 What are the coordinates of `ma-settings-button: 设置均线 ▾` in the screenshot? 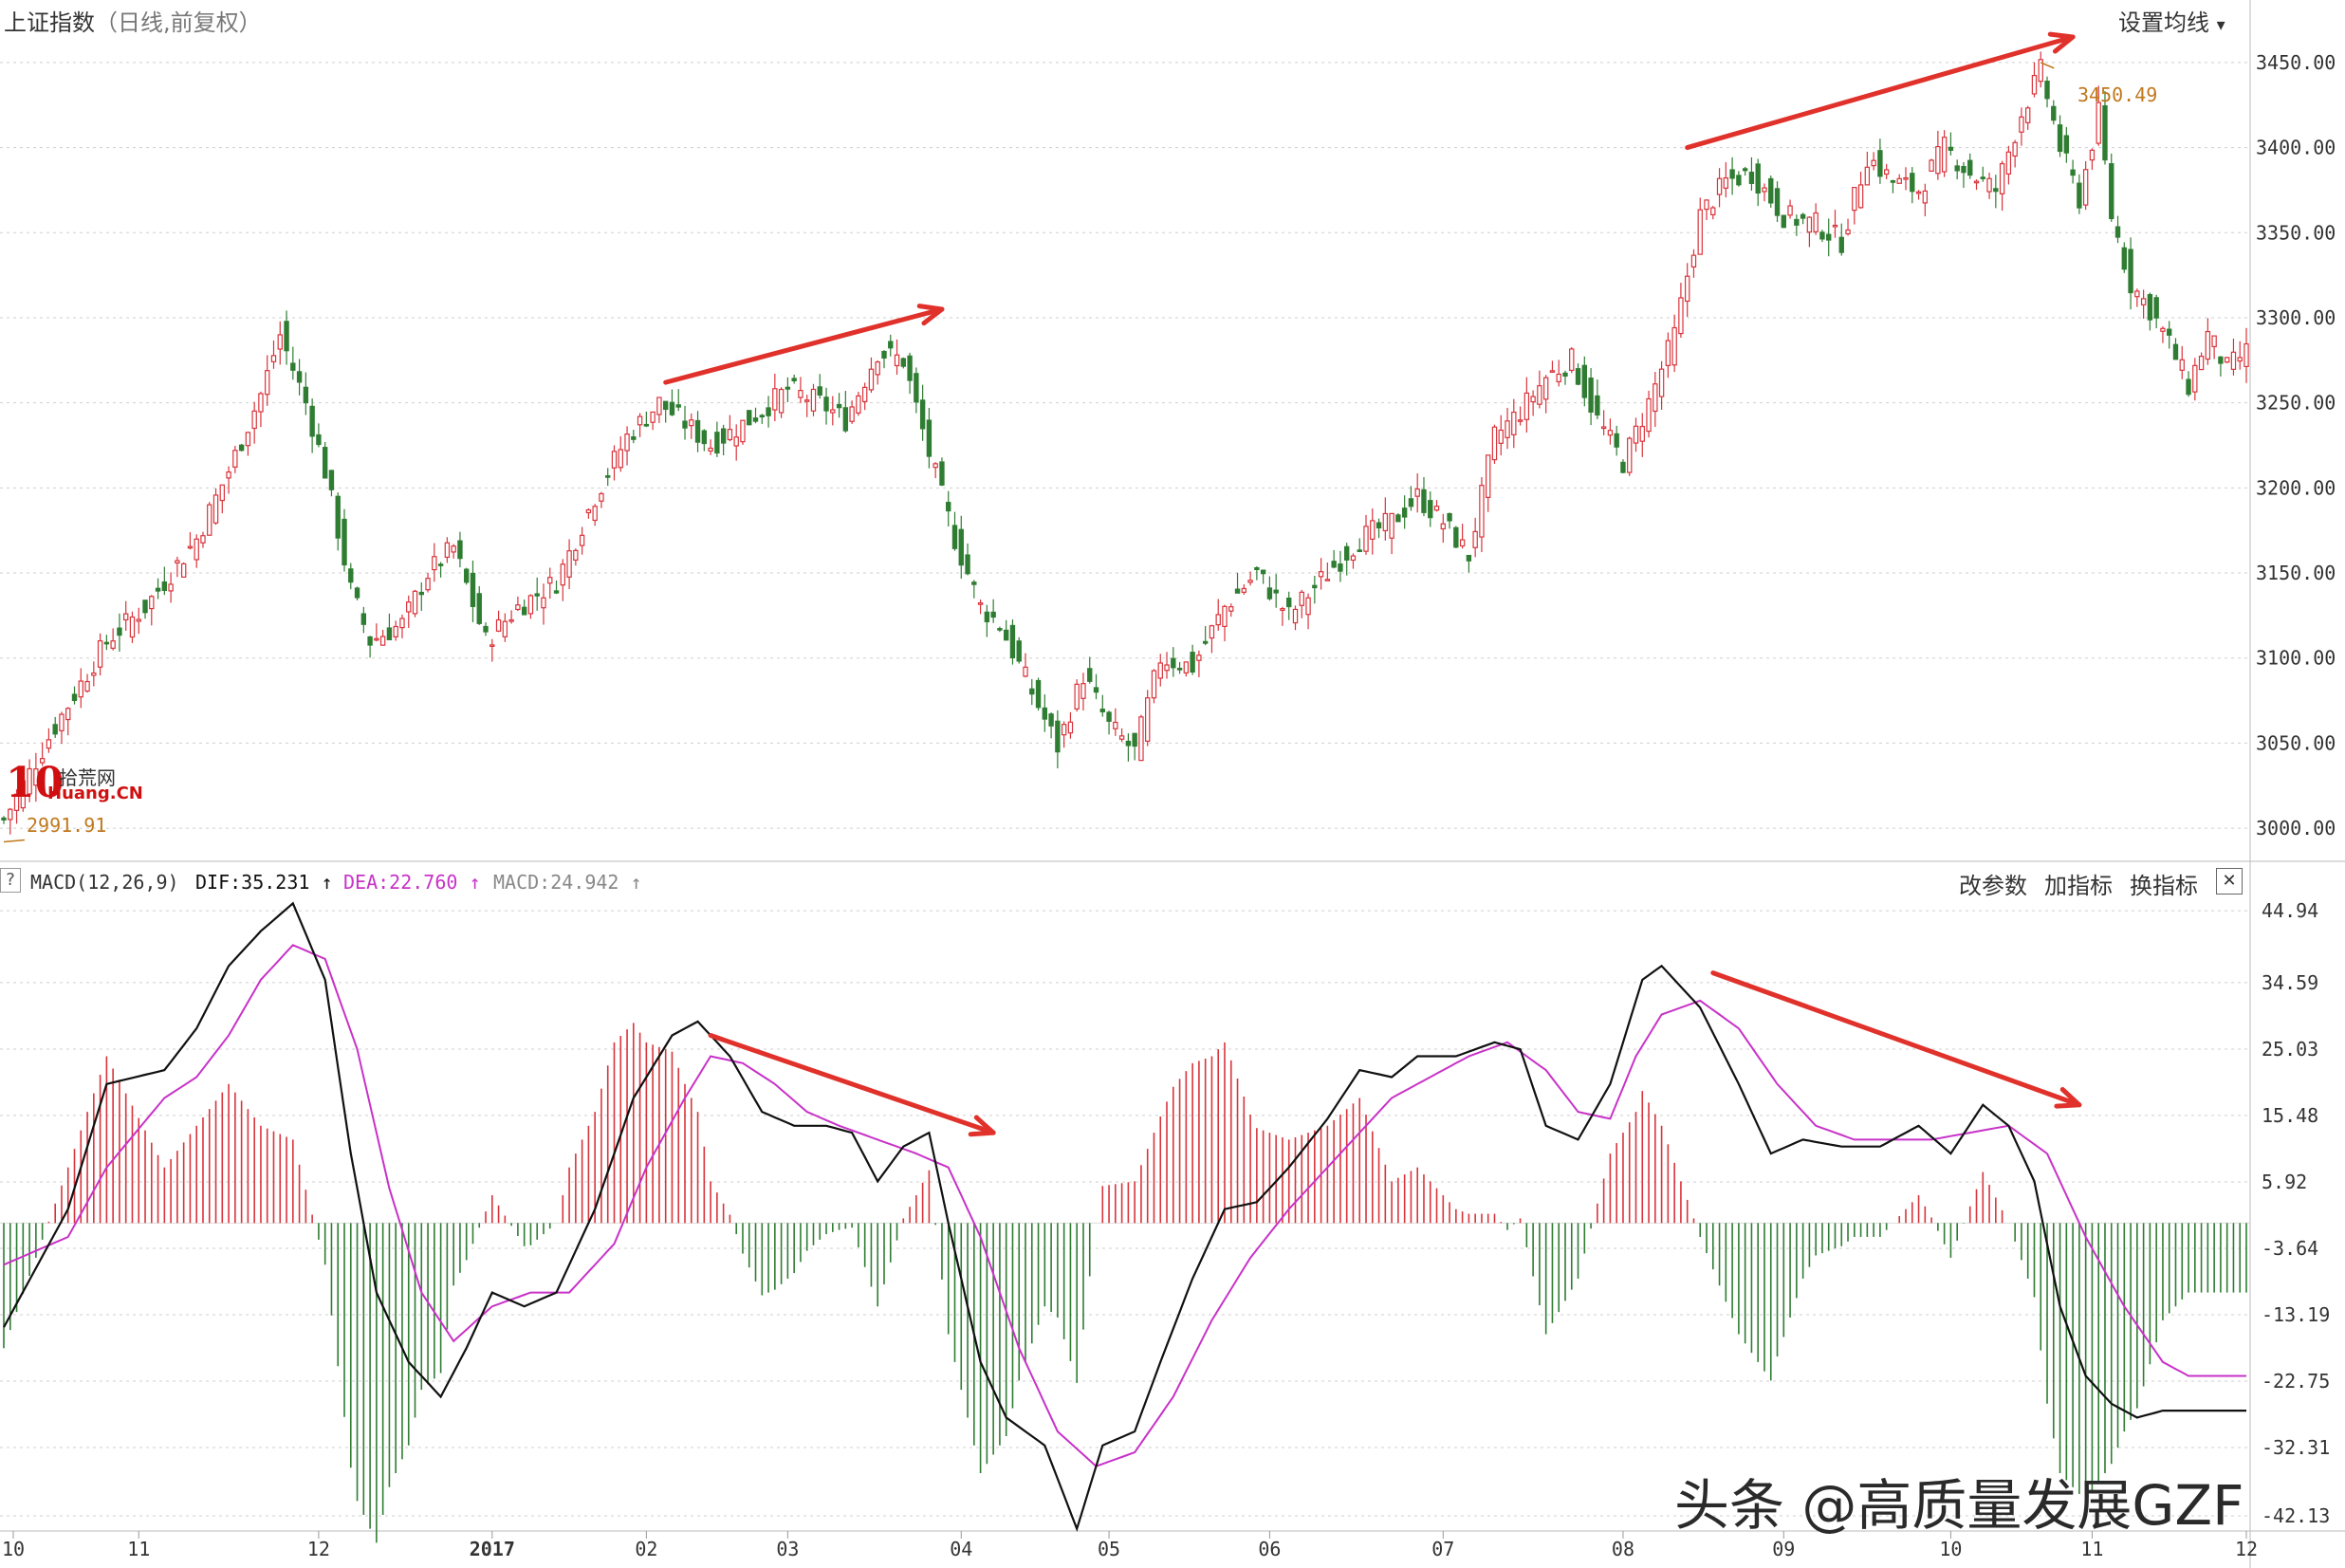 It's located at (2171, 21).